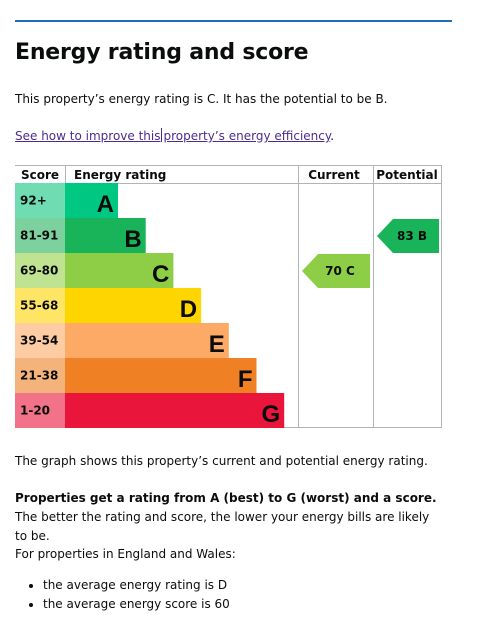 The image size is (489, 641). I want to click on potential-rating-marker-arrow, so click(408, 236).